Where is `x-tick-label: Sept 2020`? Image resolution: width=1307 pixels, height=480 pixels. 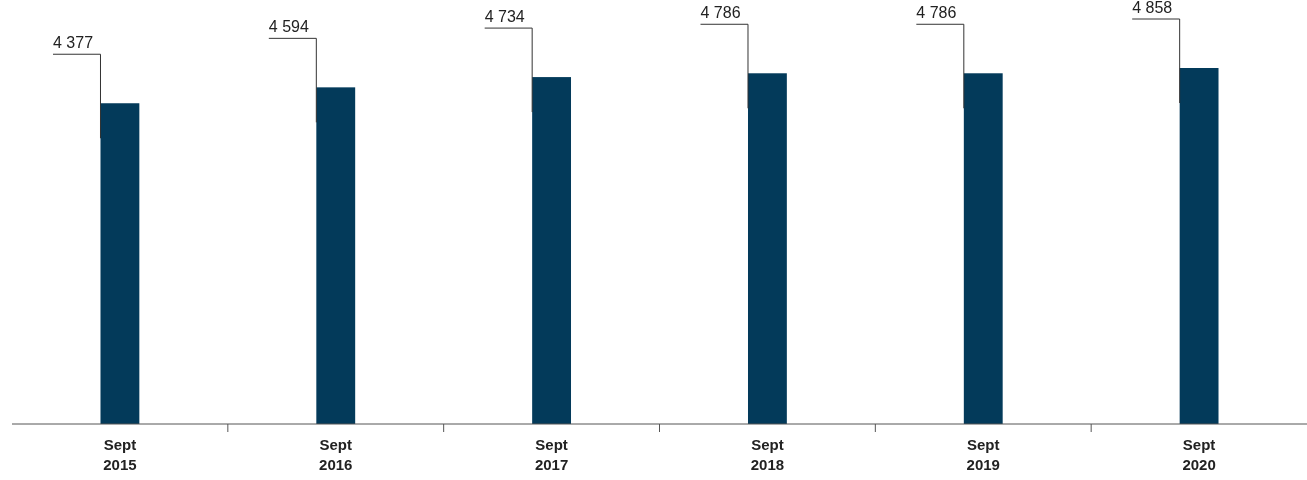 x-tick-label: Sept 2020 is located at coordinates (1199, 454).